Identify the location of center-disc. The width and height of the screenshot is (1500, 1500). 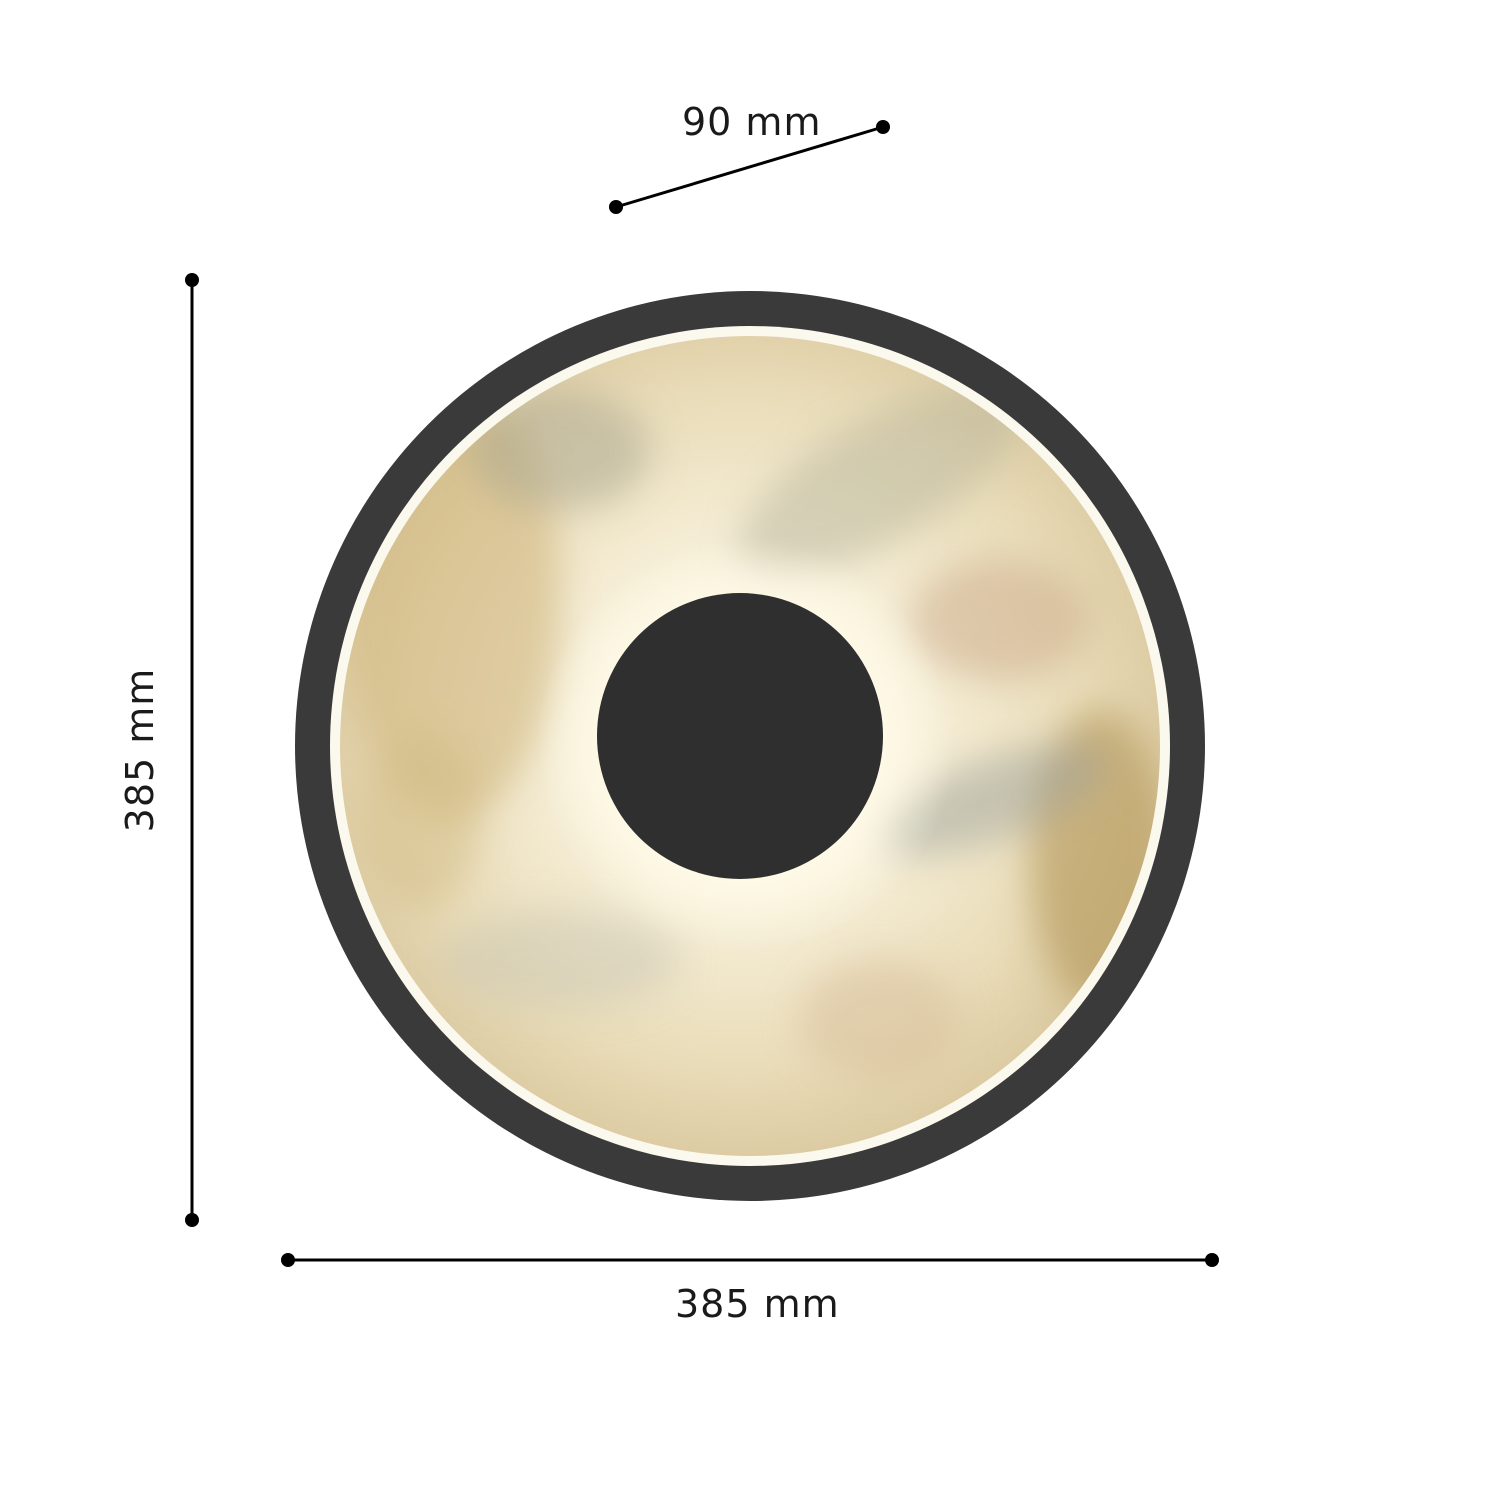
(740, 736).